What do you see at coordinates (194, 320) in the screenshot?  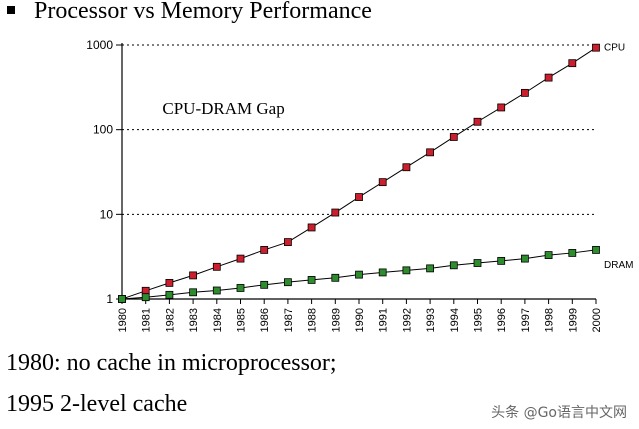 I see `x-tick-label: 1983` at bounding box center [194, 320].